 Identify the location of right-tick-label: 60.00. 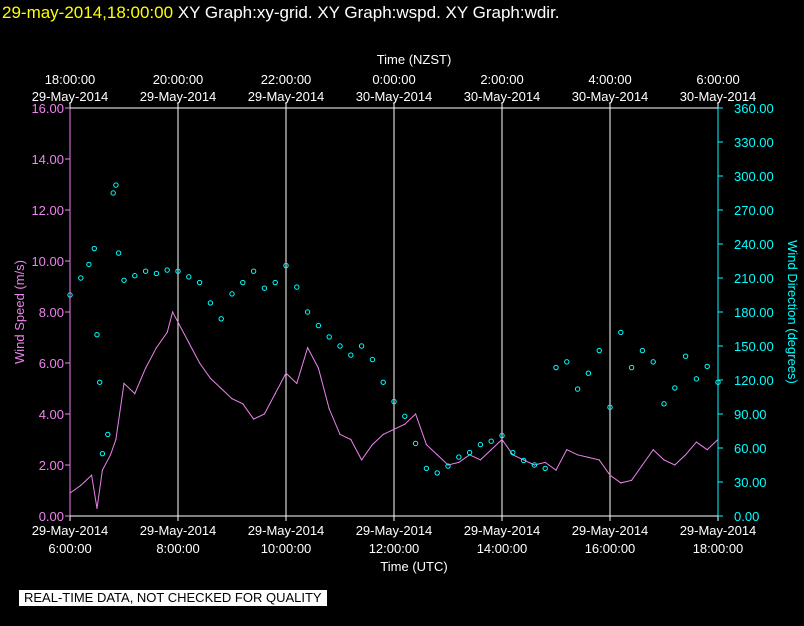
(750, 448).